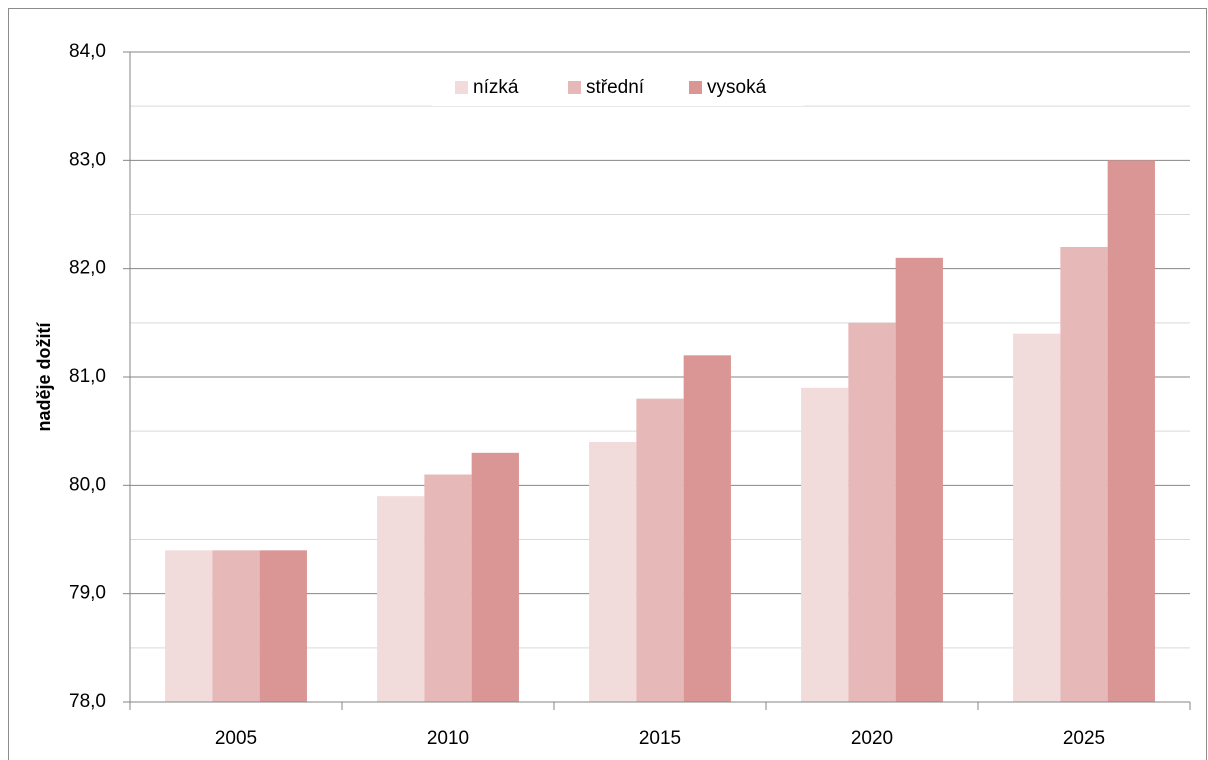 This screenshot has width=1208, height=760. I want to click on y-tick-label: 79,0, so click(87, 593).